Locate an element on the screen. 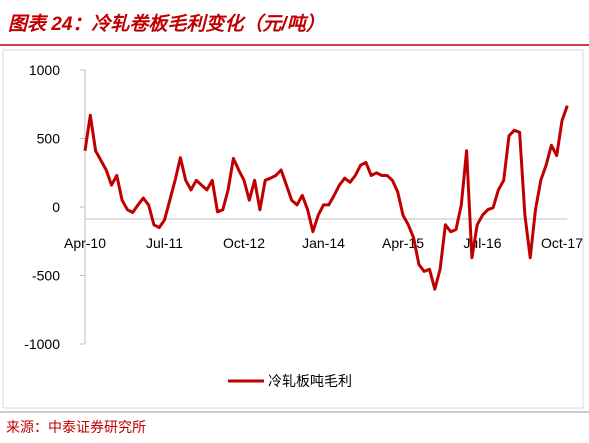 This screenshot has width=589, height=443. y-tick-label: 0 is located at coordinates (56, 207).